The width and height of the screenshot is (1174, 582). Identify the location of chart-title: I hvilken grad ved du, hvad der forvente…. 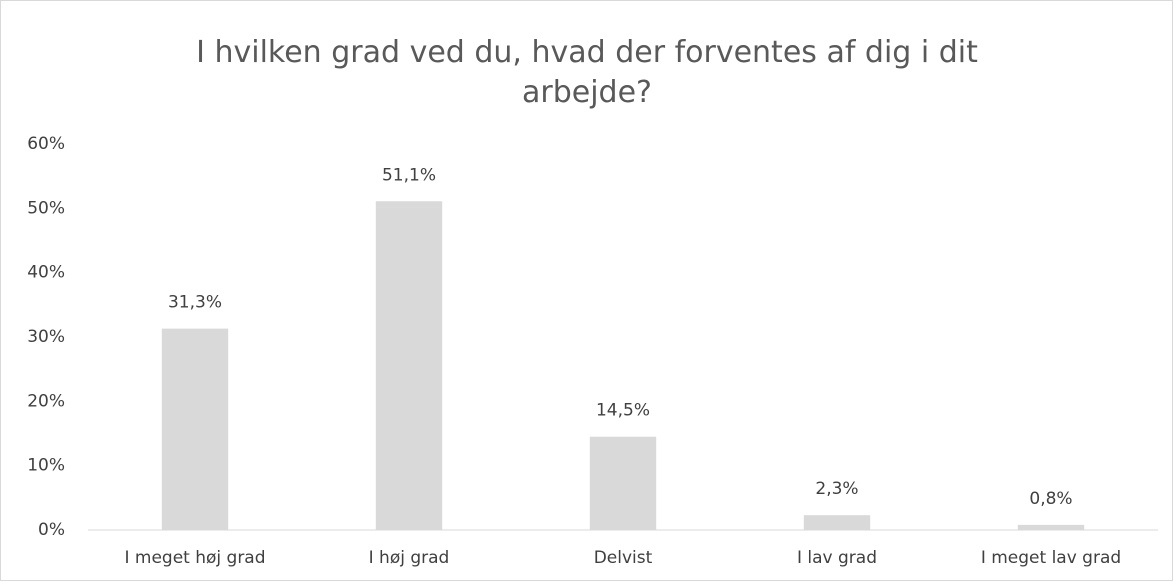
(587, 72).